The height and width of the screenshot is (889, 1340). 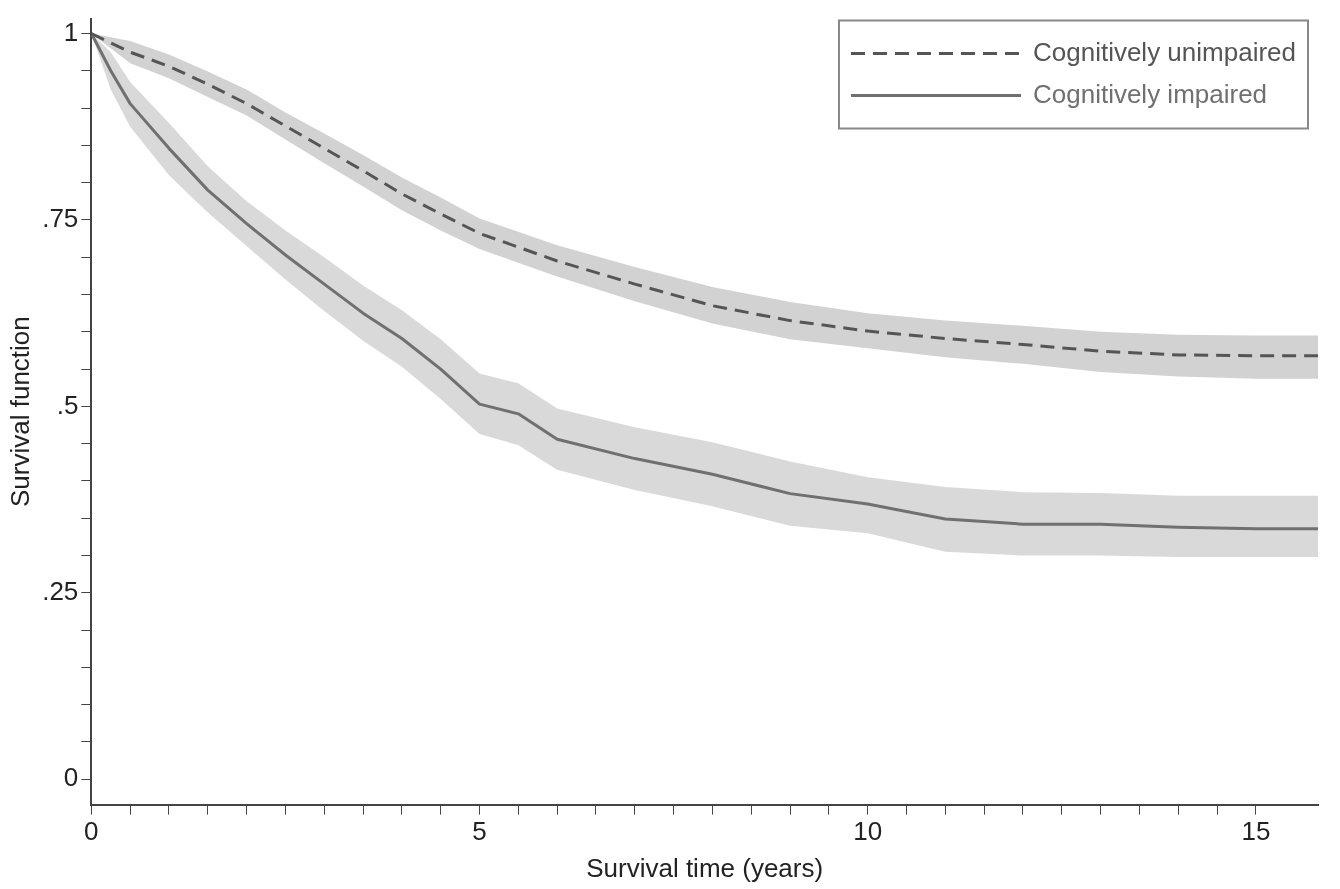 I want to click on x-tick-label: 0, so click(x=91, y=831).